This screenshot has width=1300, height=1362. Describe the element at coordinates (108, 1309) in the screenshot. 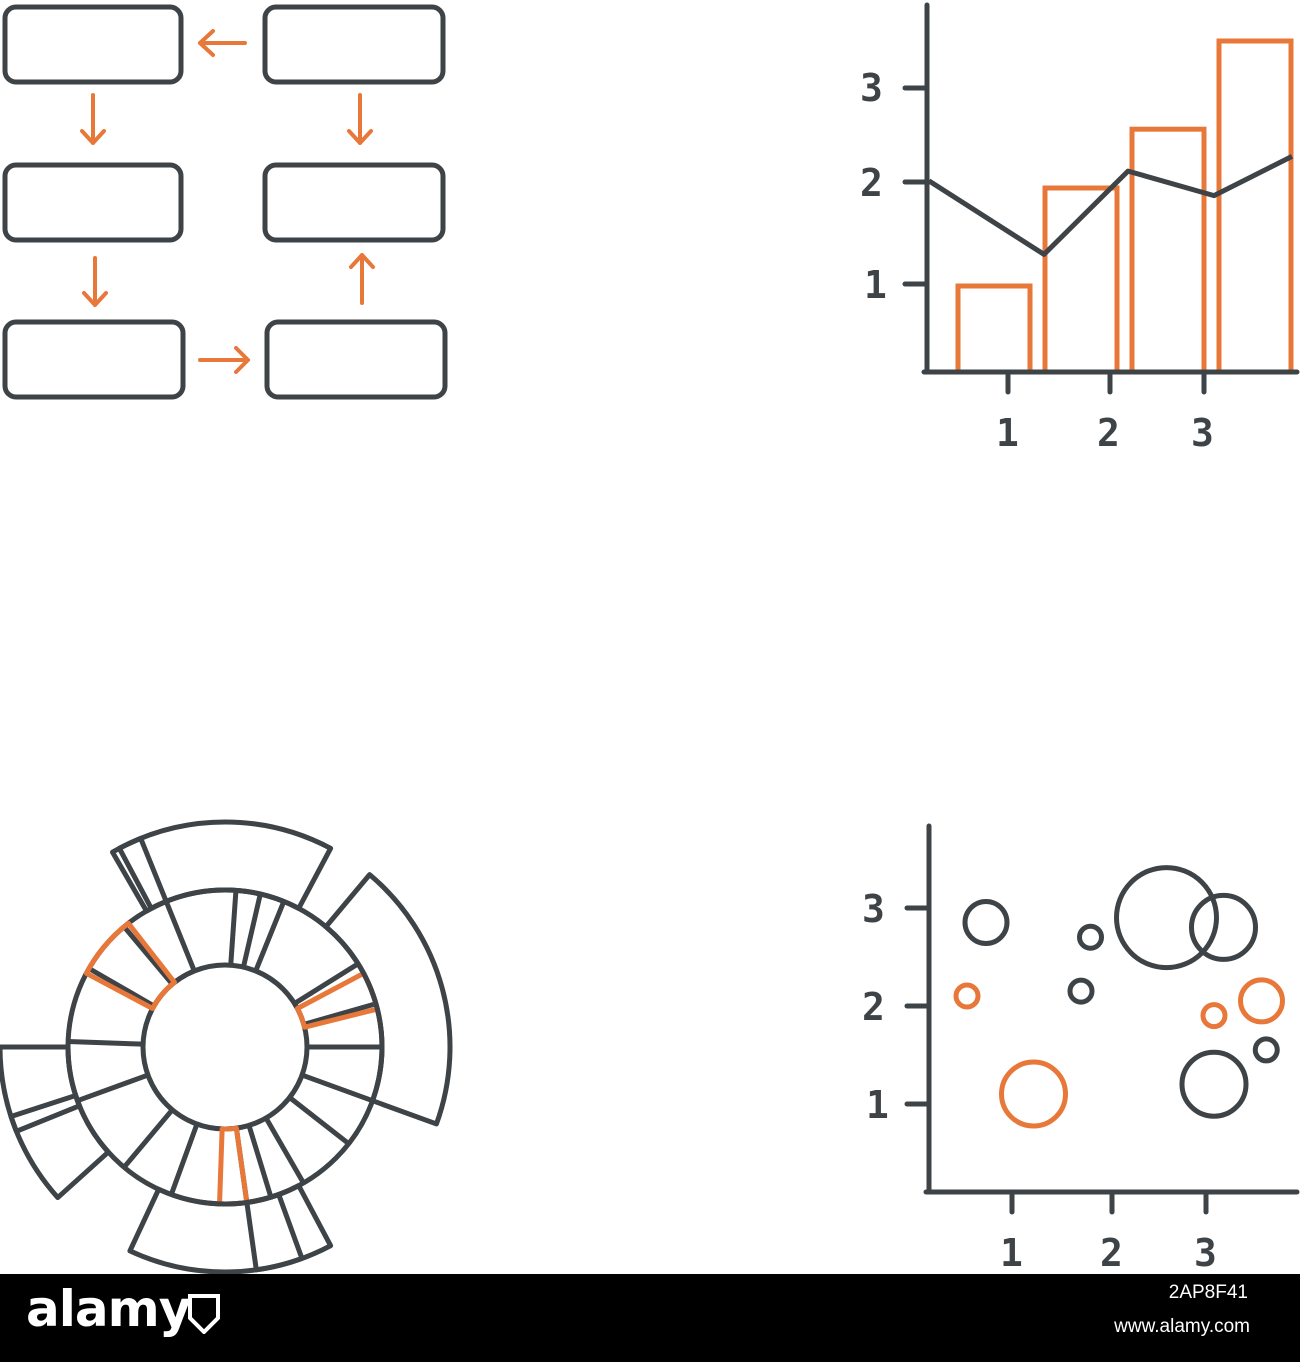

I see `brand-logo: alamy` at that location.